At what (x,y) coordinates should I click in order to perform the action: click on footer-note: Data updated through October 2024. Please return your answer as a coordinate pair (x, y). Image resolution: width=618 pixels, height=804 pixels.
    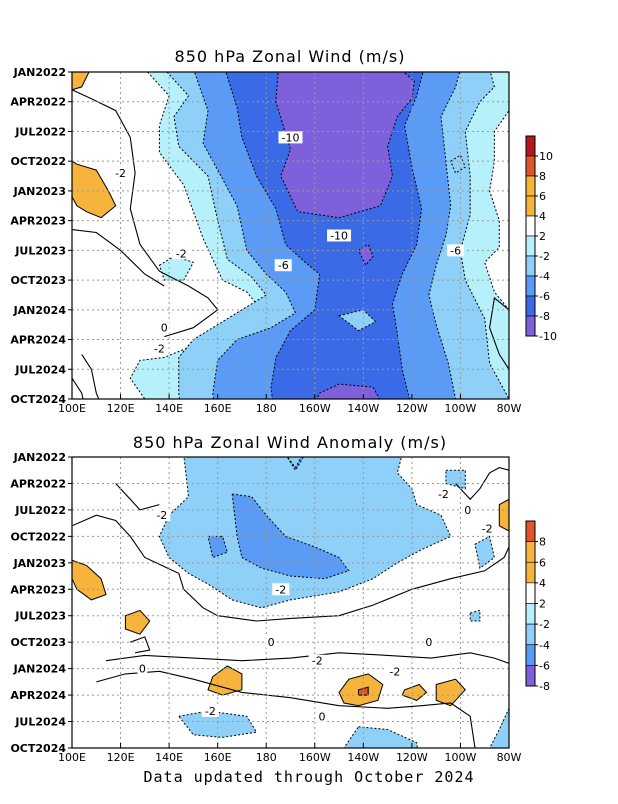
    Looking at the image, I should click on (309, 777).